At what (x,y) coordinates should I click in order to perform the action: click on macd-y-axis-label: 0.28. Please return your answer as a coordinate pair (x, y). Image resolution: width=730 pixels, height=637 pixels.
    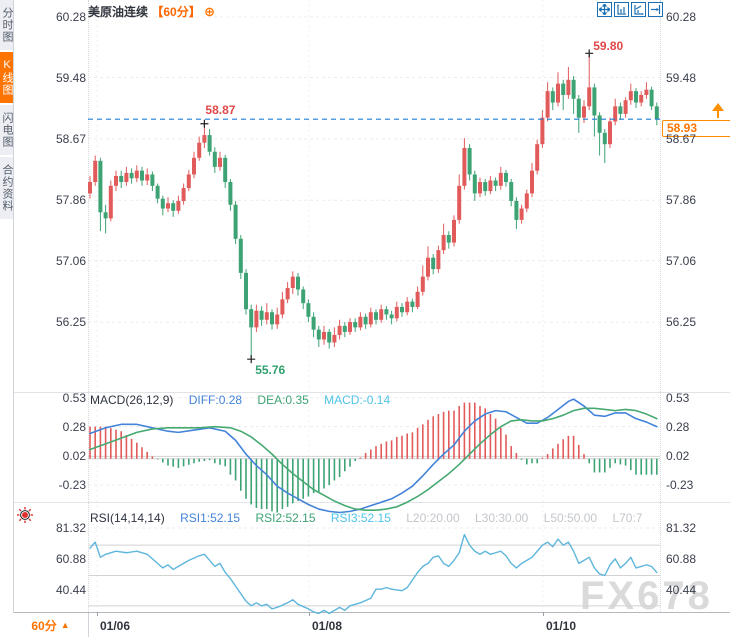
    Looking at the image, I should click on (678, 426).